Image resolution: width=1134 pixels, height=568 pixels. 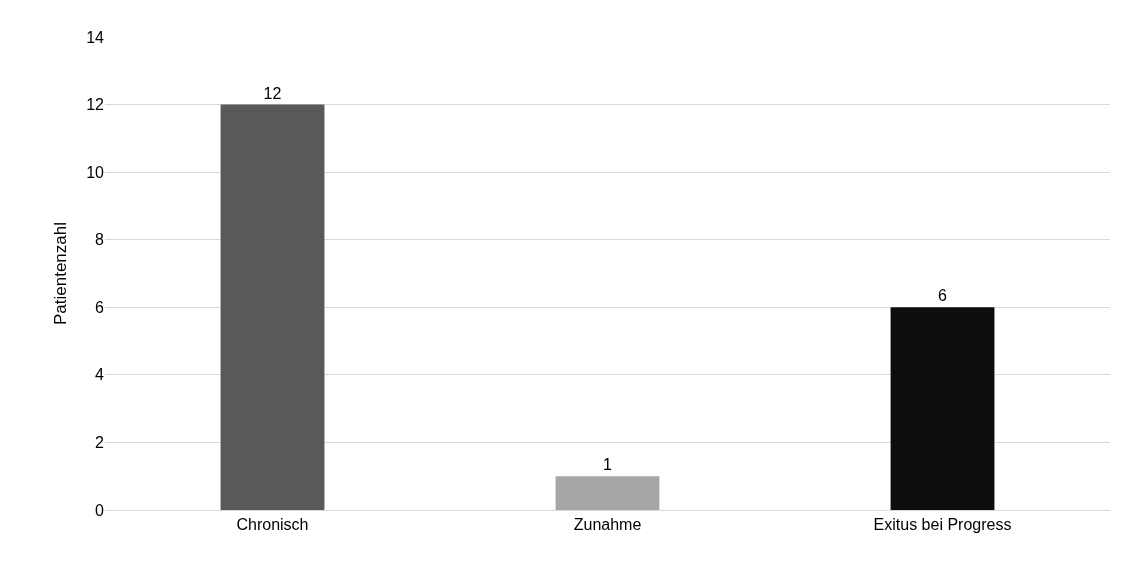 What do you see at coordinates (272, 525) in the screenshot?
I see `x-tick-label: Chronisch` at bounding box center [272, 525].